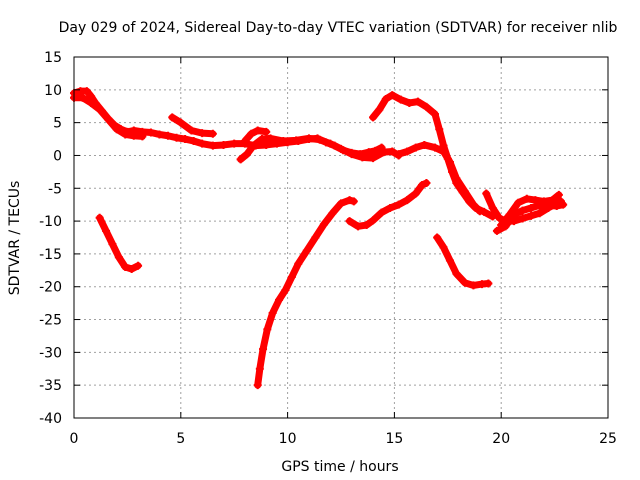 The image size is (640, 480). What do you see at coordinates (339, 467) in the screenshot?
I see `x-axis-label: GPS time / hours` at bounding box center [339, 467].